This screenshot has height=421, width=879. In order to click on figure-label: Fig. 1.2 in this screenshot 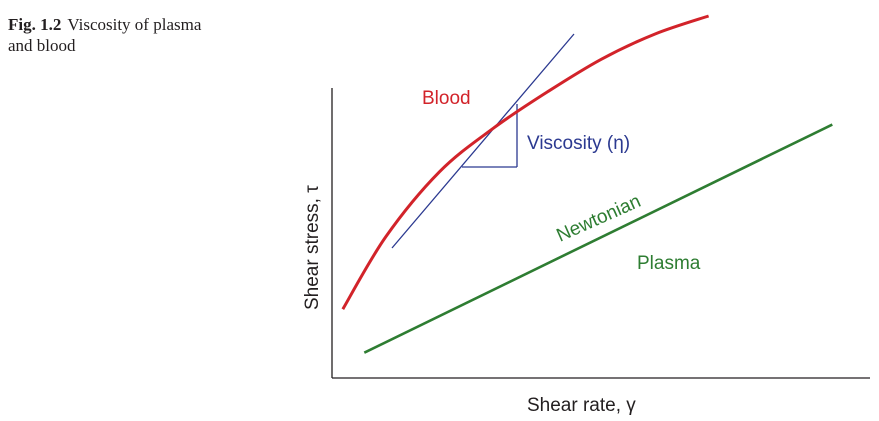, I will do `click(35, 24)`.